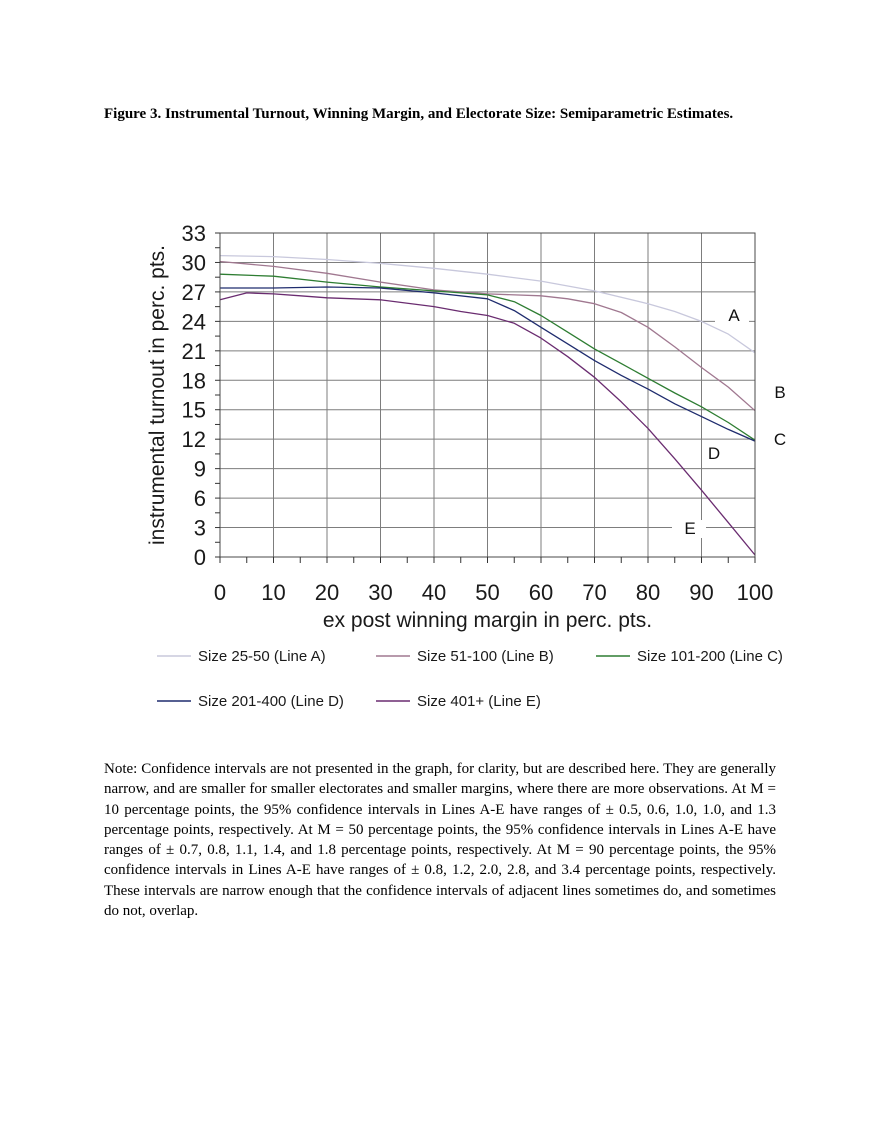  What do you see at coordinates (200, 498) in the screenshot?
I see `y-tick-label: 6` at bounding box center [200, 498].